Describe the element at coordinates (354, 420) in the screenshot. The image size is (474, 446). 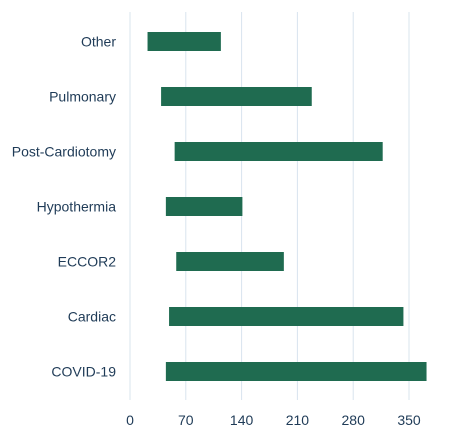
I see `x-tick-label-280: 280` at that location.